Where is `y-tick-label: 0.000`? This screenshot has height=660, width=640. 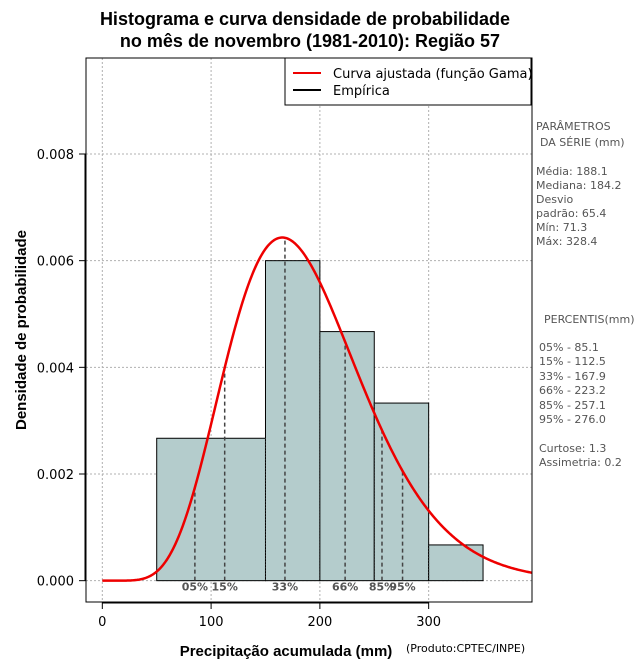
y-tick-label: 0.000 is located at coordinates (55, 582).